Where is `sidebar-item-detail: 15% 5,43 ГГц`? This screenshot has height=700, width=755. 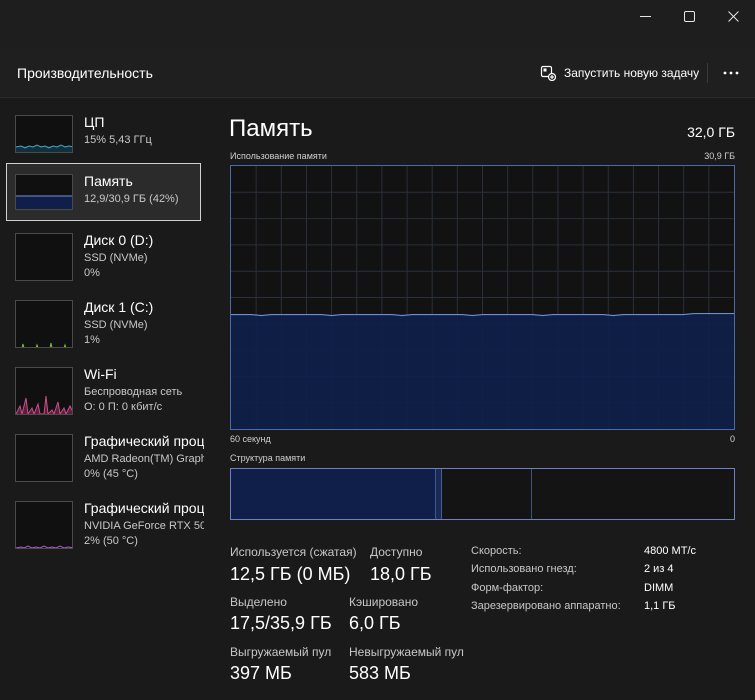
sidebar-item-detail: 15% 5,43 ГГц is located at coordinates (118, 140).